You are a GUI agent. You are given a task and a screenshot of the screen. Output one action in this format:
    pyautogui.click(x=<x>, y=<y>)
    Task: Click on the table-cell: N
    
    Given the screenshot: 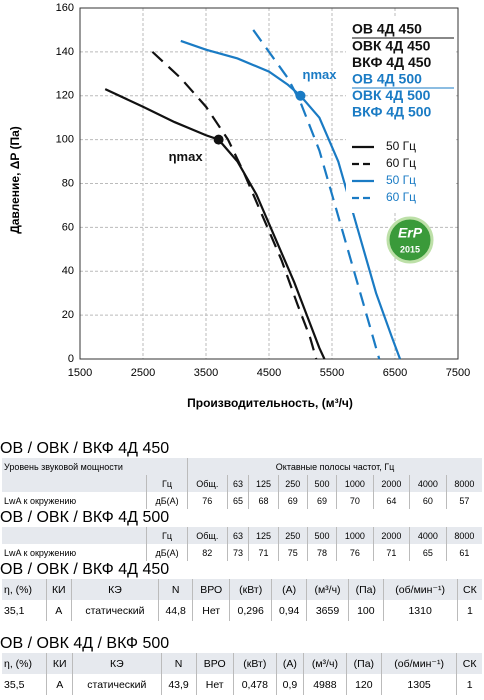 What is the action you would take?
    pyautogui.click(x=178, y=663)
    